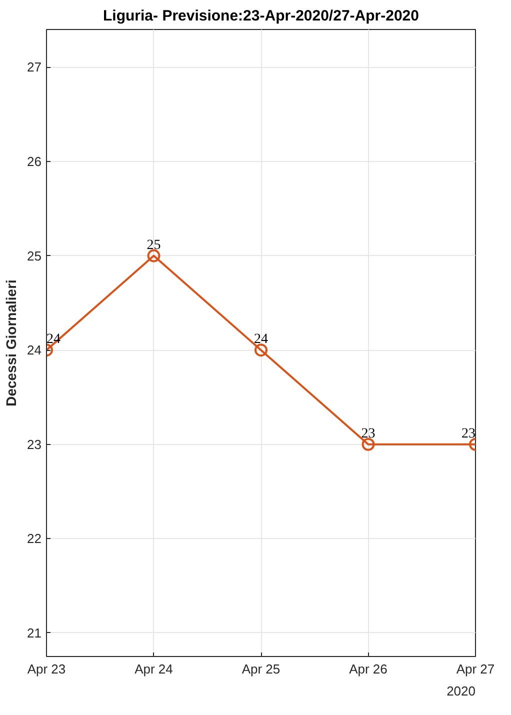  What do you see at coordinates (461, 691) in the screenshot?
I see `text: 2020` at bounding box center [461, 691].